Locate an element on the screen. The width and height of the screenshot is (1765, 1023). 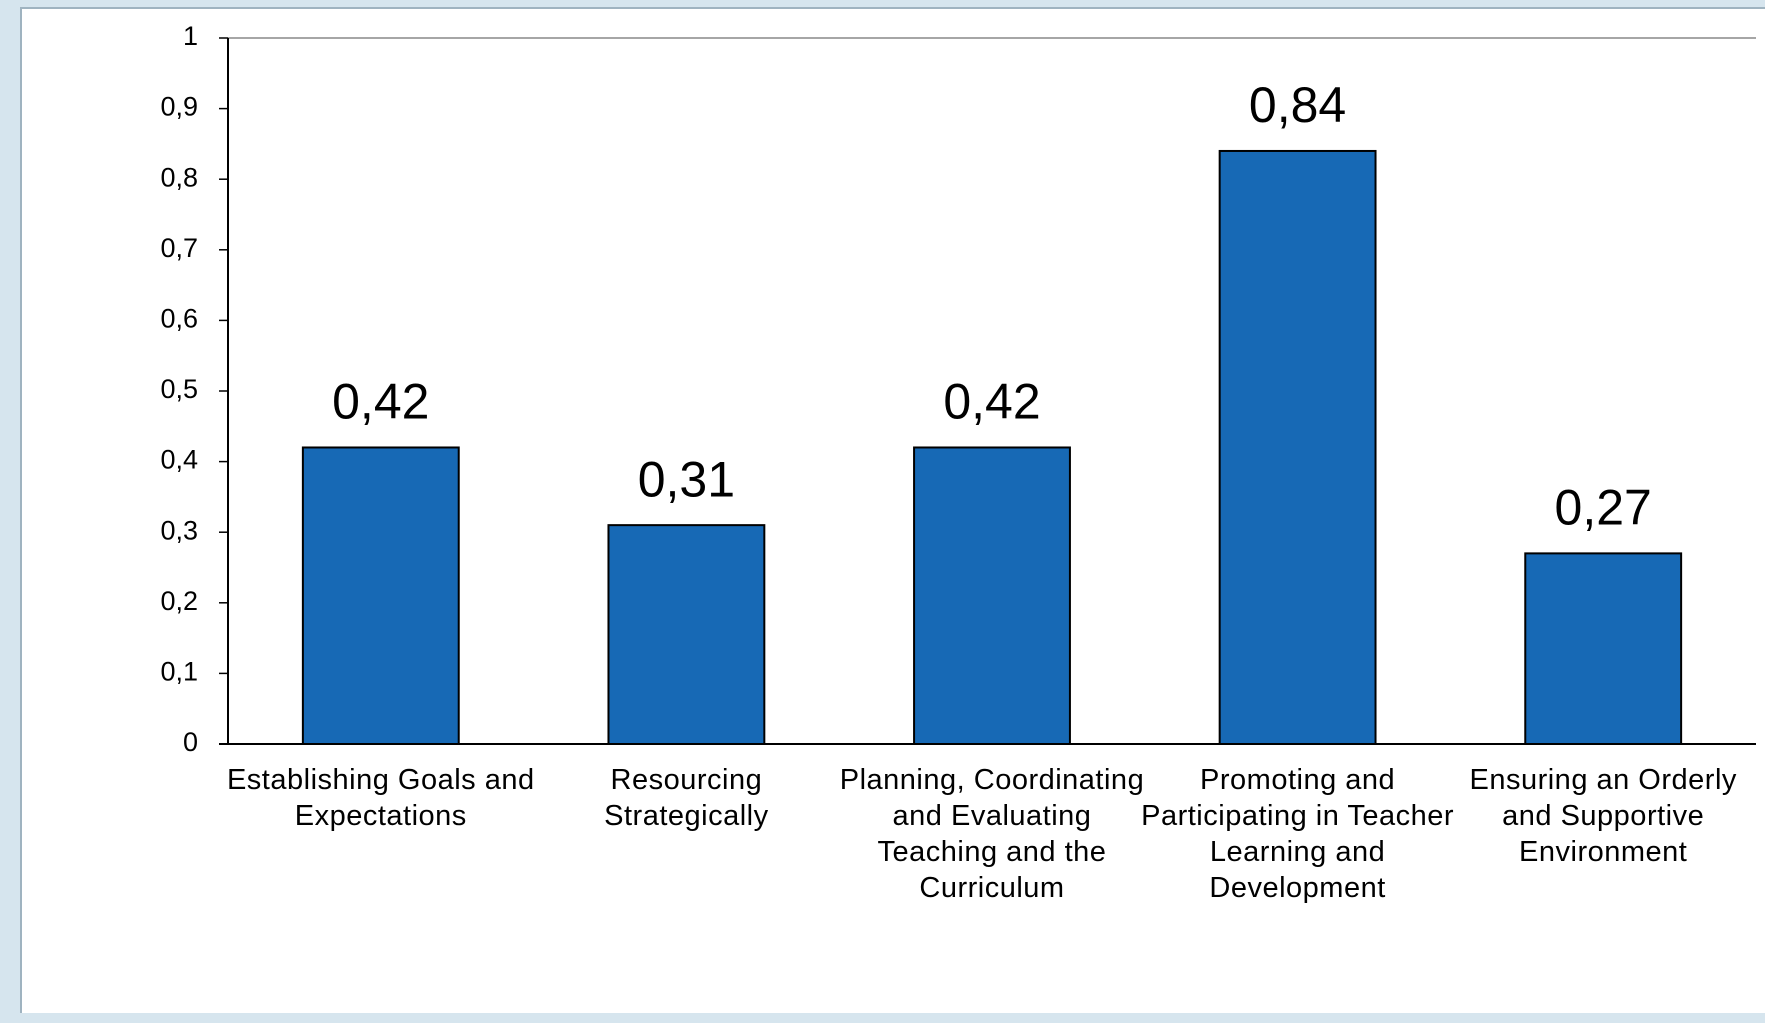
y-tick-label: 0,4 is located at coordinates (179, 460).